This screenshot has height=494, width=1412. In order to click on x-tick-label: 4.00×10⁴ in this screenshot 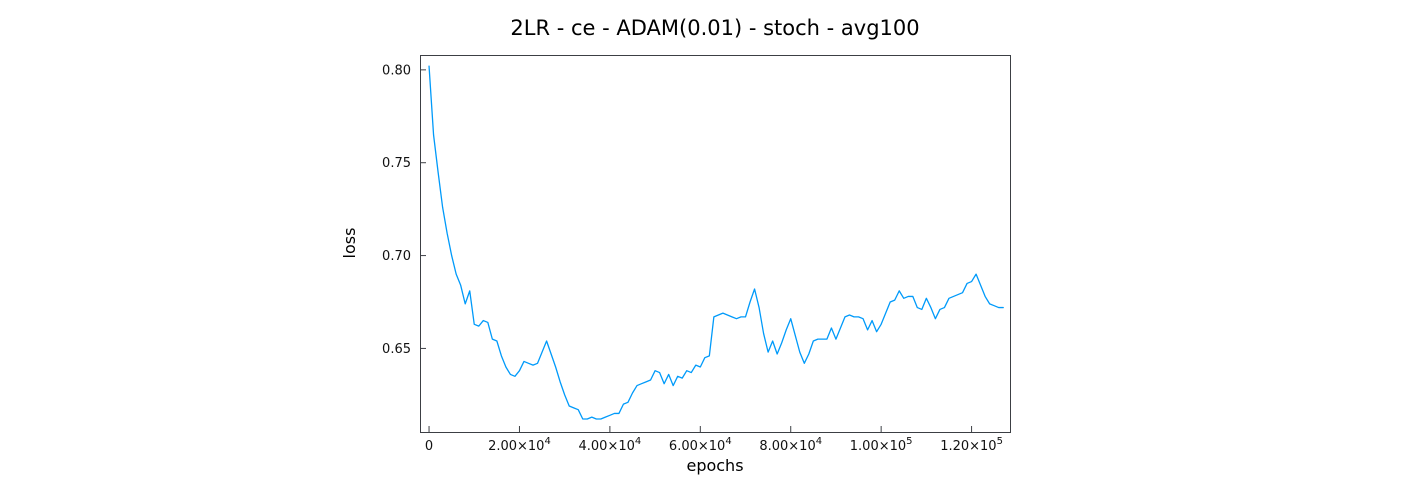, I will do `click(610, 445)`.